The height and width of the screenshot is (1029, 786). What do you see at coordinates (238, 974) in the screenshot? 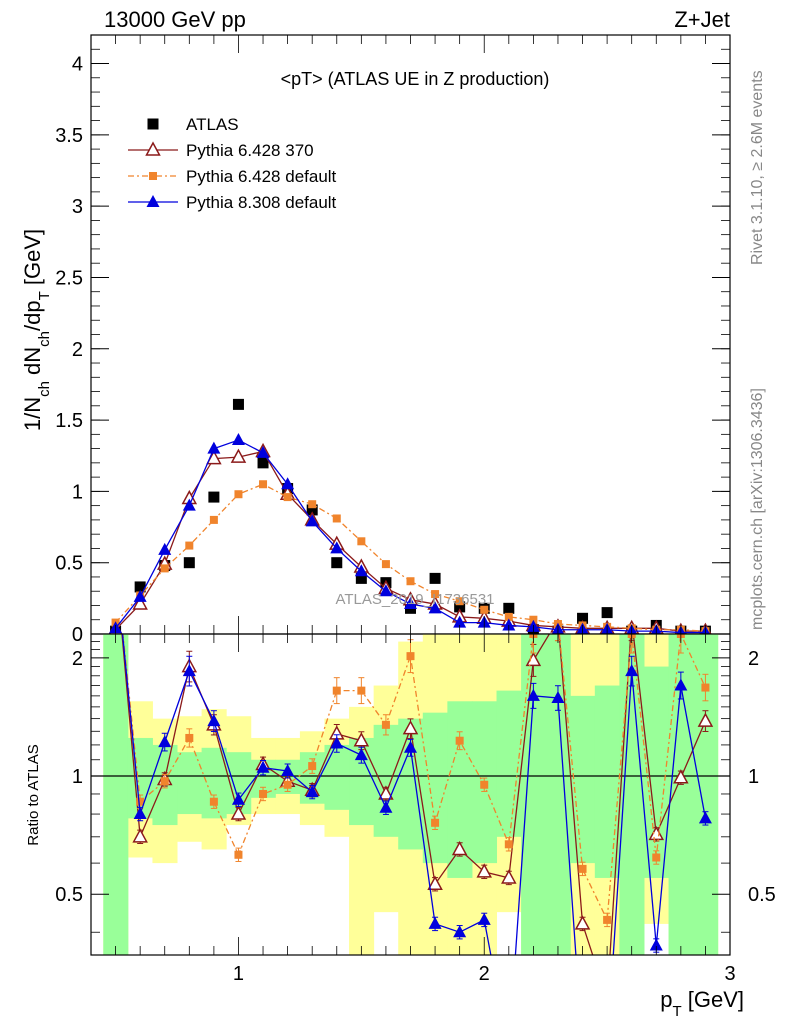
I see `x-tick-label: 1` at bounding box center [238, 974].